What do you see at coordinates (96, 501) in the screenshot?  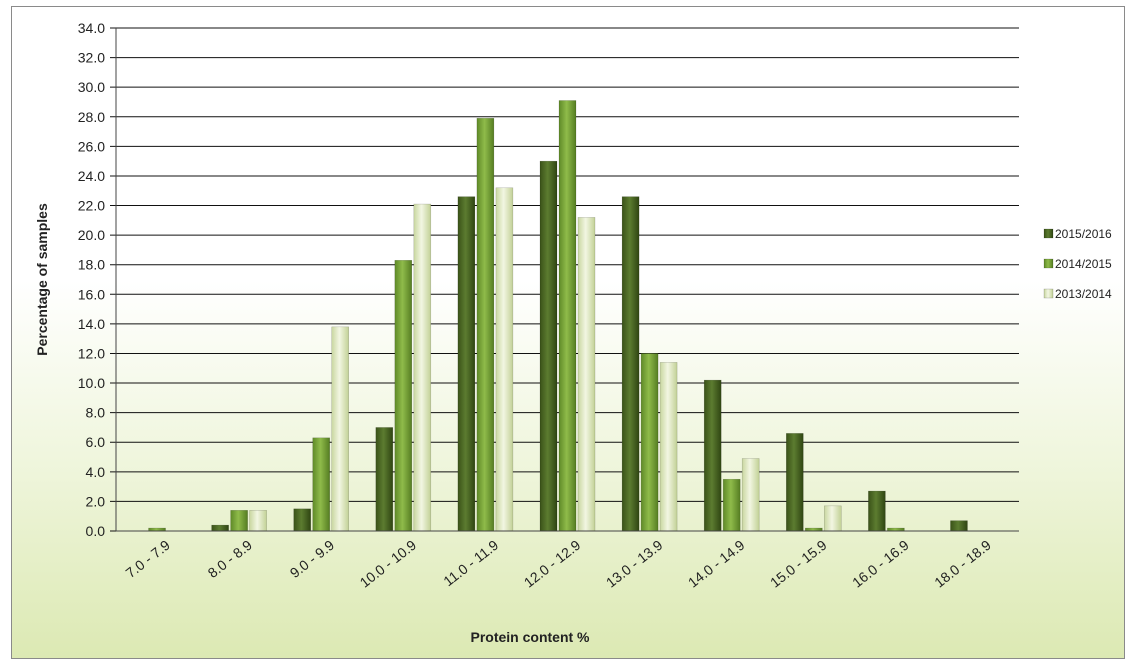 I see `y-tick-label: 2.0` at bounding box center [96, 501].